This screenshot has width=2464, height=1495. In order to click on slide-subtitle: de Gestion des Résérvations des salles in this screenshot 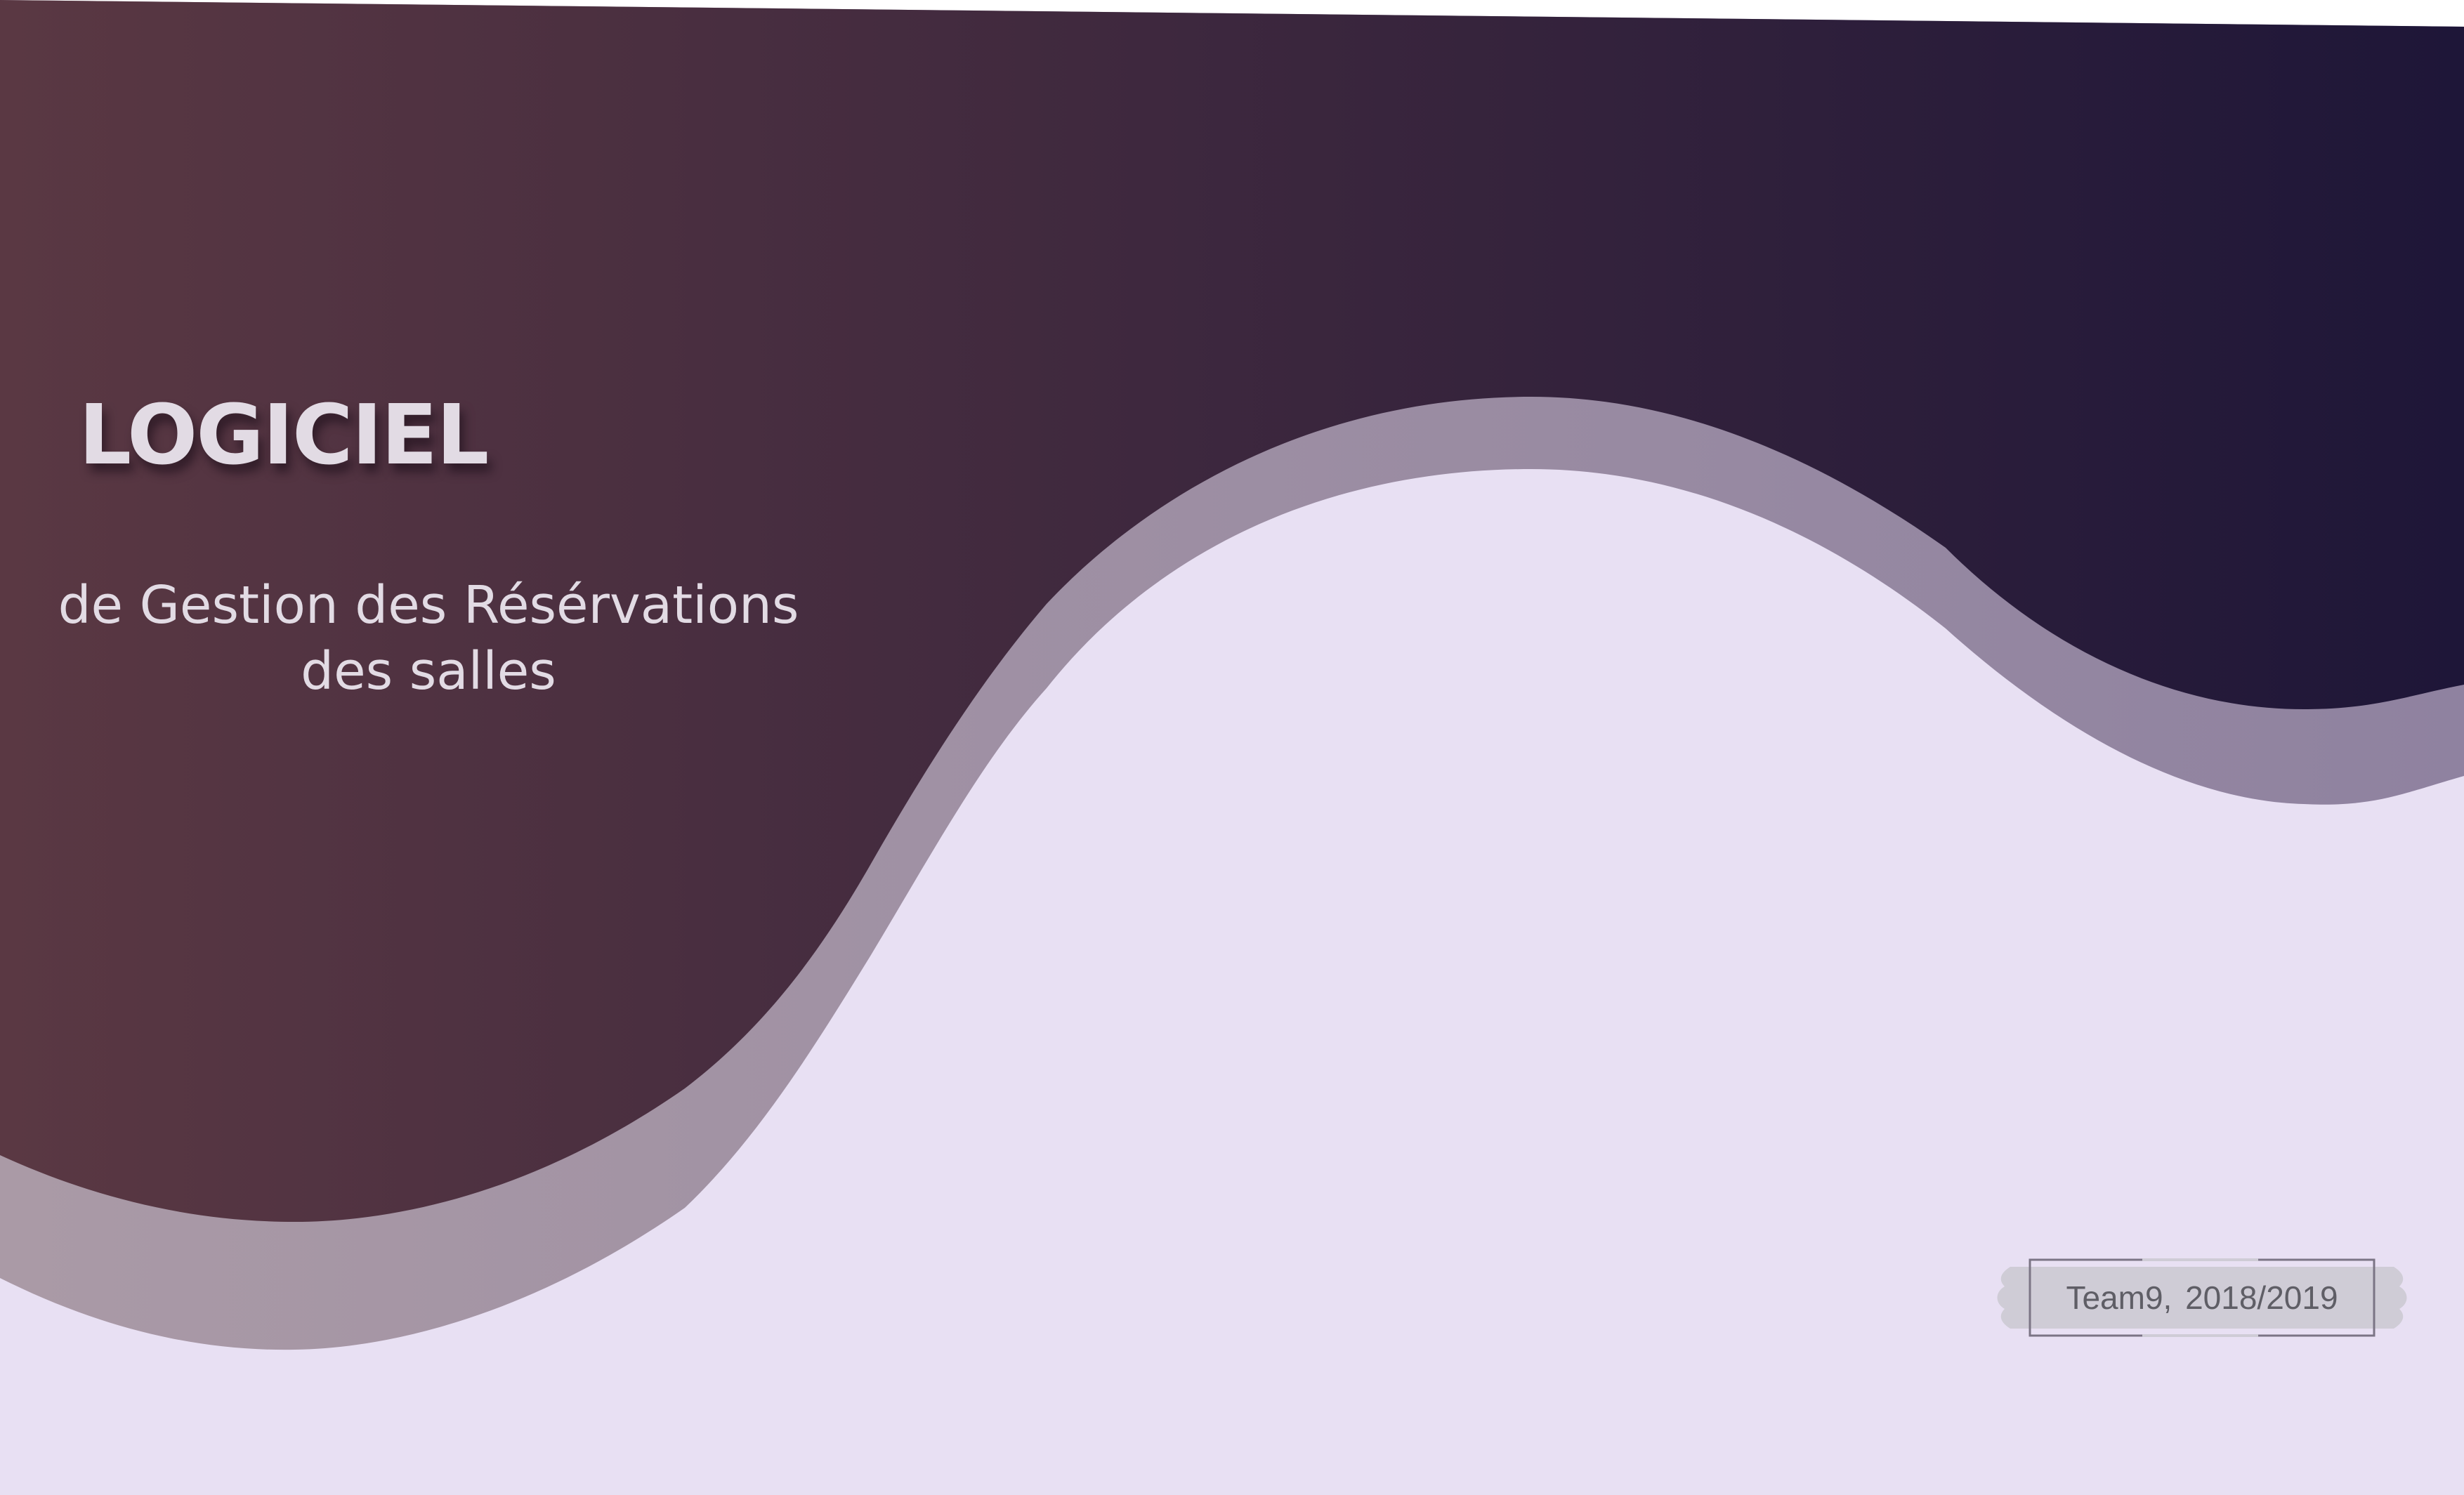, I will do `click(428, 638)`.